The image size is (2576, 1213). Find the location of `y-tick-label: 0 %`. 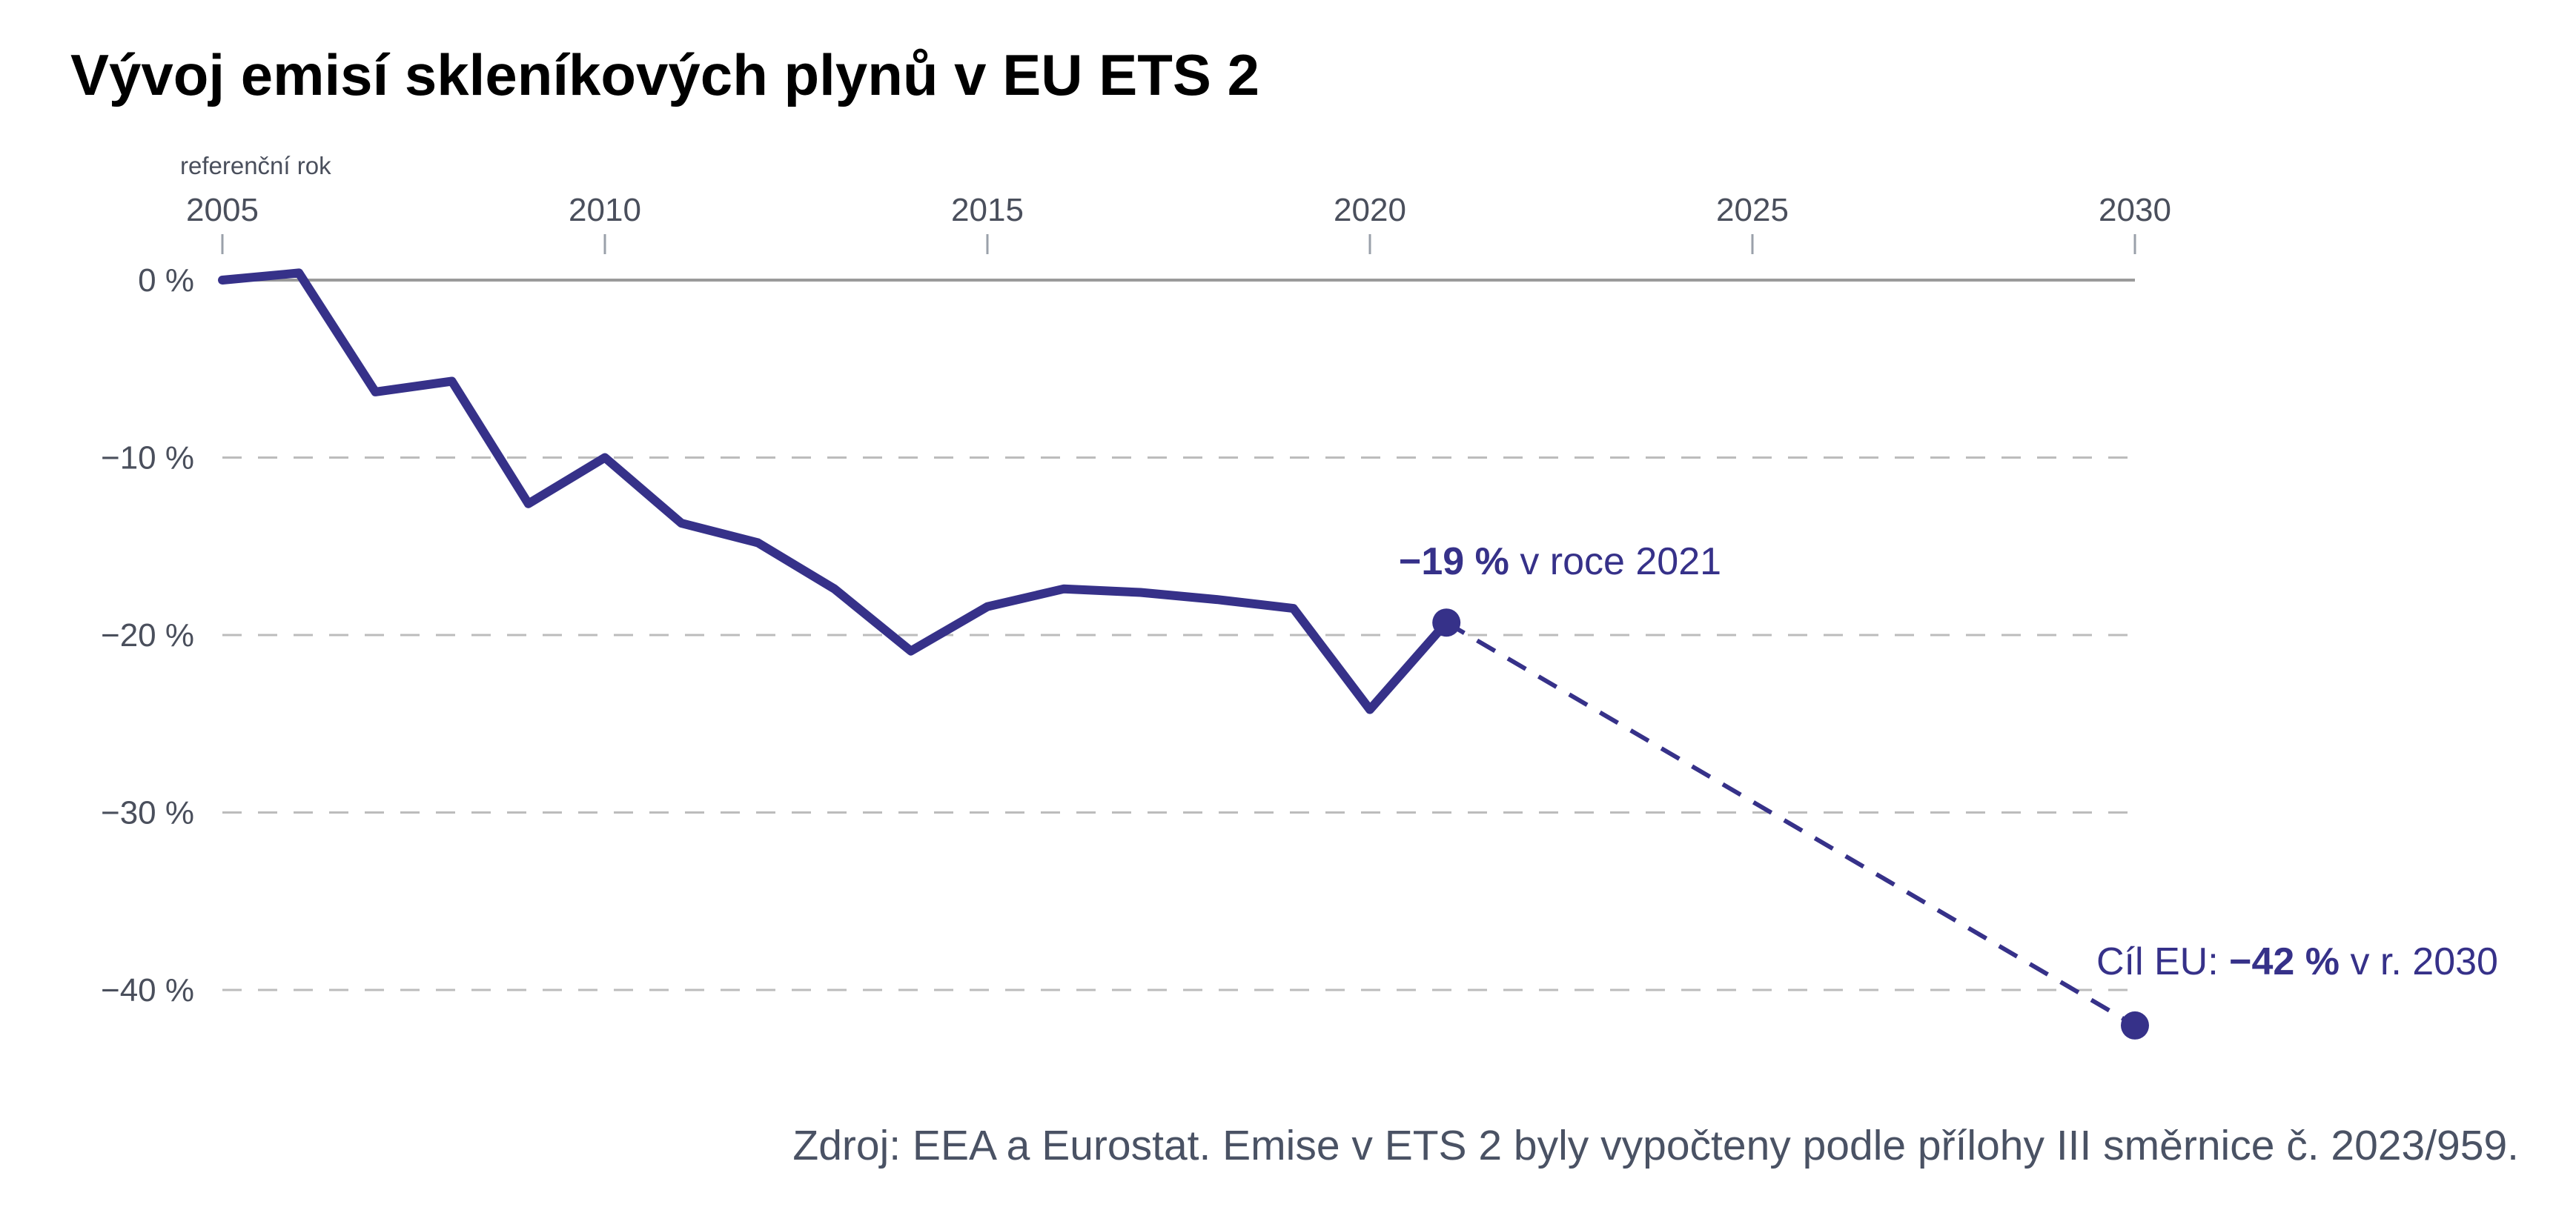

y-tick-label: 0 % is located at coordinates (166, 280).